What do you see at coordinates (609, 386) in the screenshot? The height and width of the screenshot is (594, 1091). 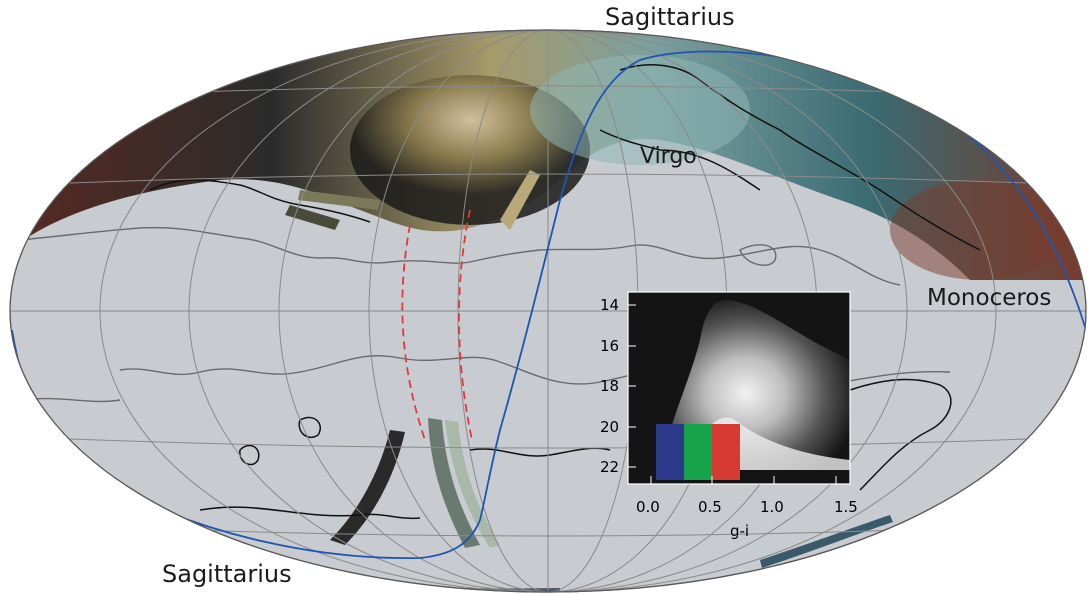 I see `inset-ytick: 18` at bounding box center [609, 386].